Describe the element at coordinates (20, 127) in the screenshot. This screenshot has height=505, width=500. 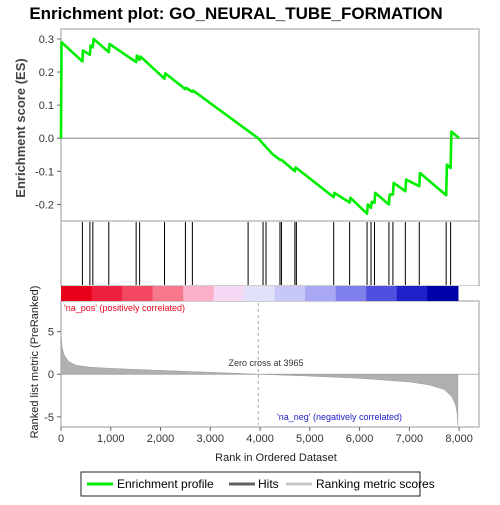
I see `enrichment-y-axis-label: Enrichment score (ES)` at that location.